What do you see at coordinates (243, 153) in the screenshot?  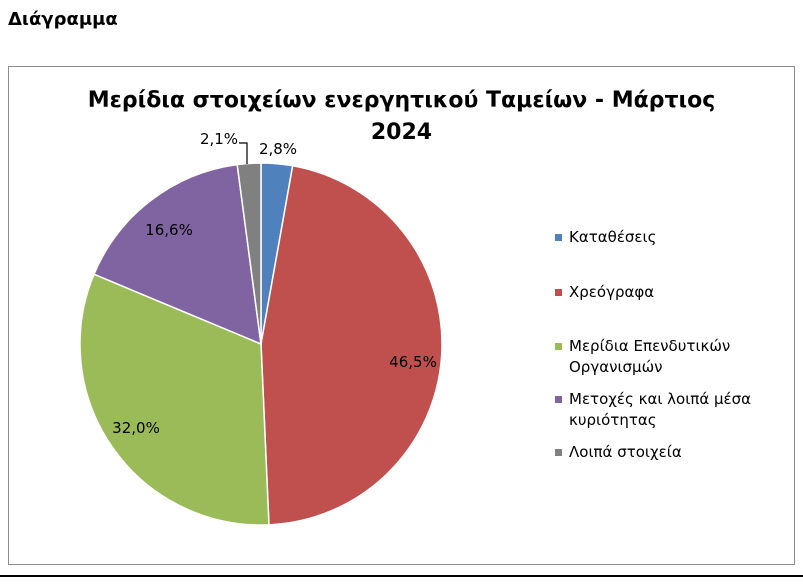 I see `leader-line` at bounding box center [243, 153].